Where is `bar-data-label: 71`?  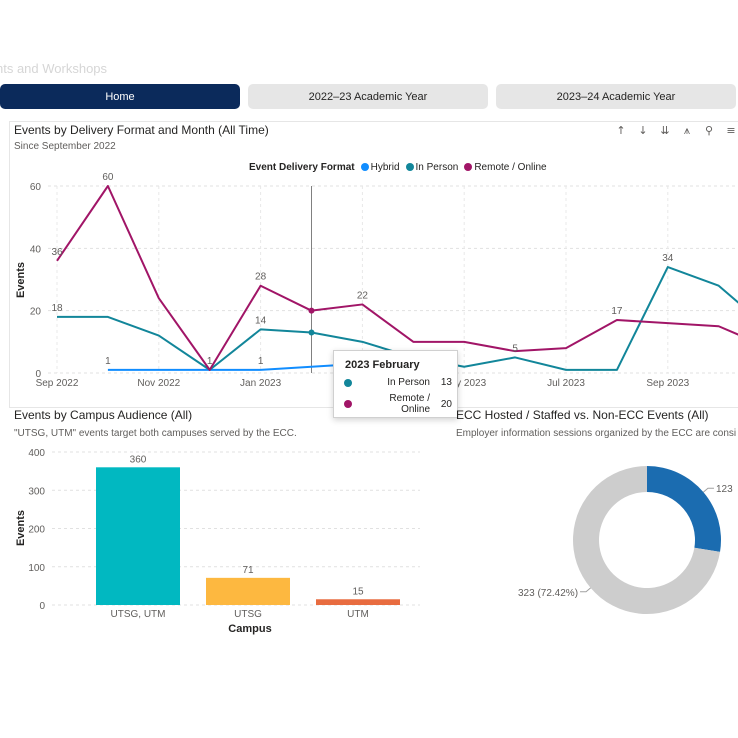 bar-data-label: 71 is located at coordinates (248, 570).